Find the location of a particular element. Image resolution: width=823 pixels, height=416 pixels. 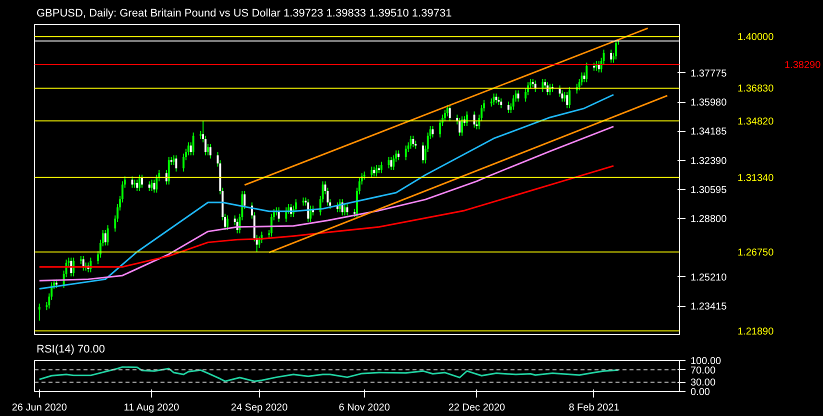

y-tick-label: 1.32390 is located at coordinates (709, 161).